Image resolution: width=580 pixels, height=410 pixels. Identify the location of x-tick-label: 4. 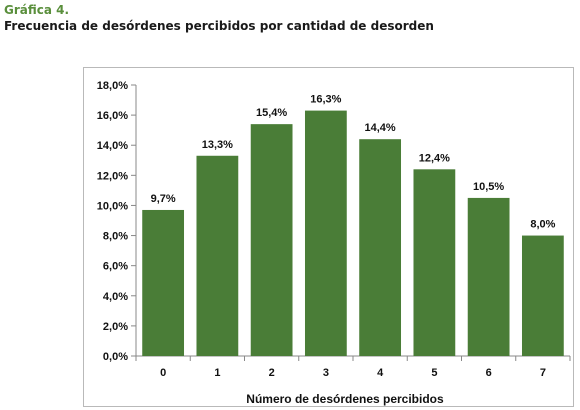
(380, 373).